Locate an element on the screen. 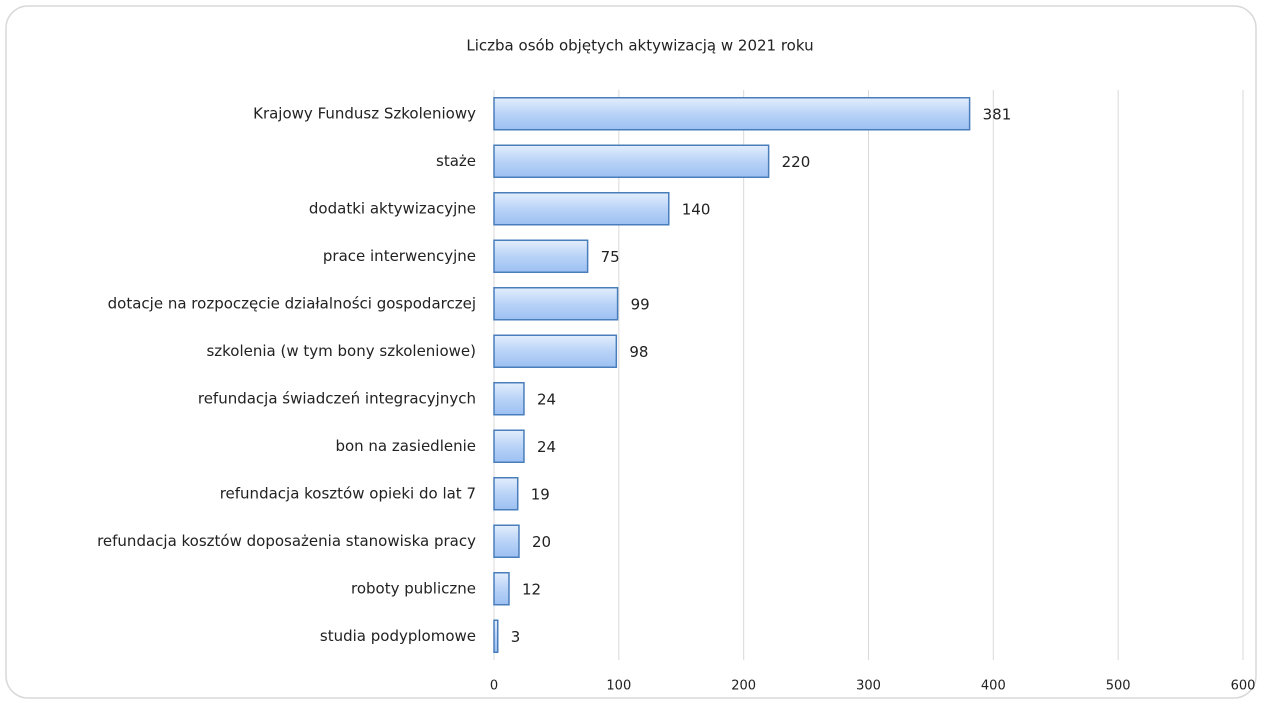 This screenshot has height=704, width=1263. category-label: refundacja kosztów opieki do lat 7 is located at coordinates (348, 493).